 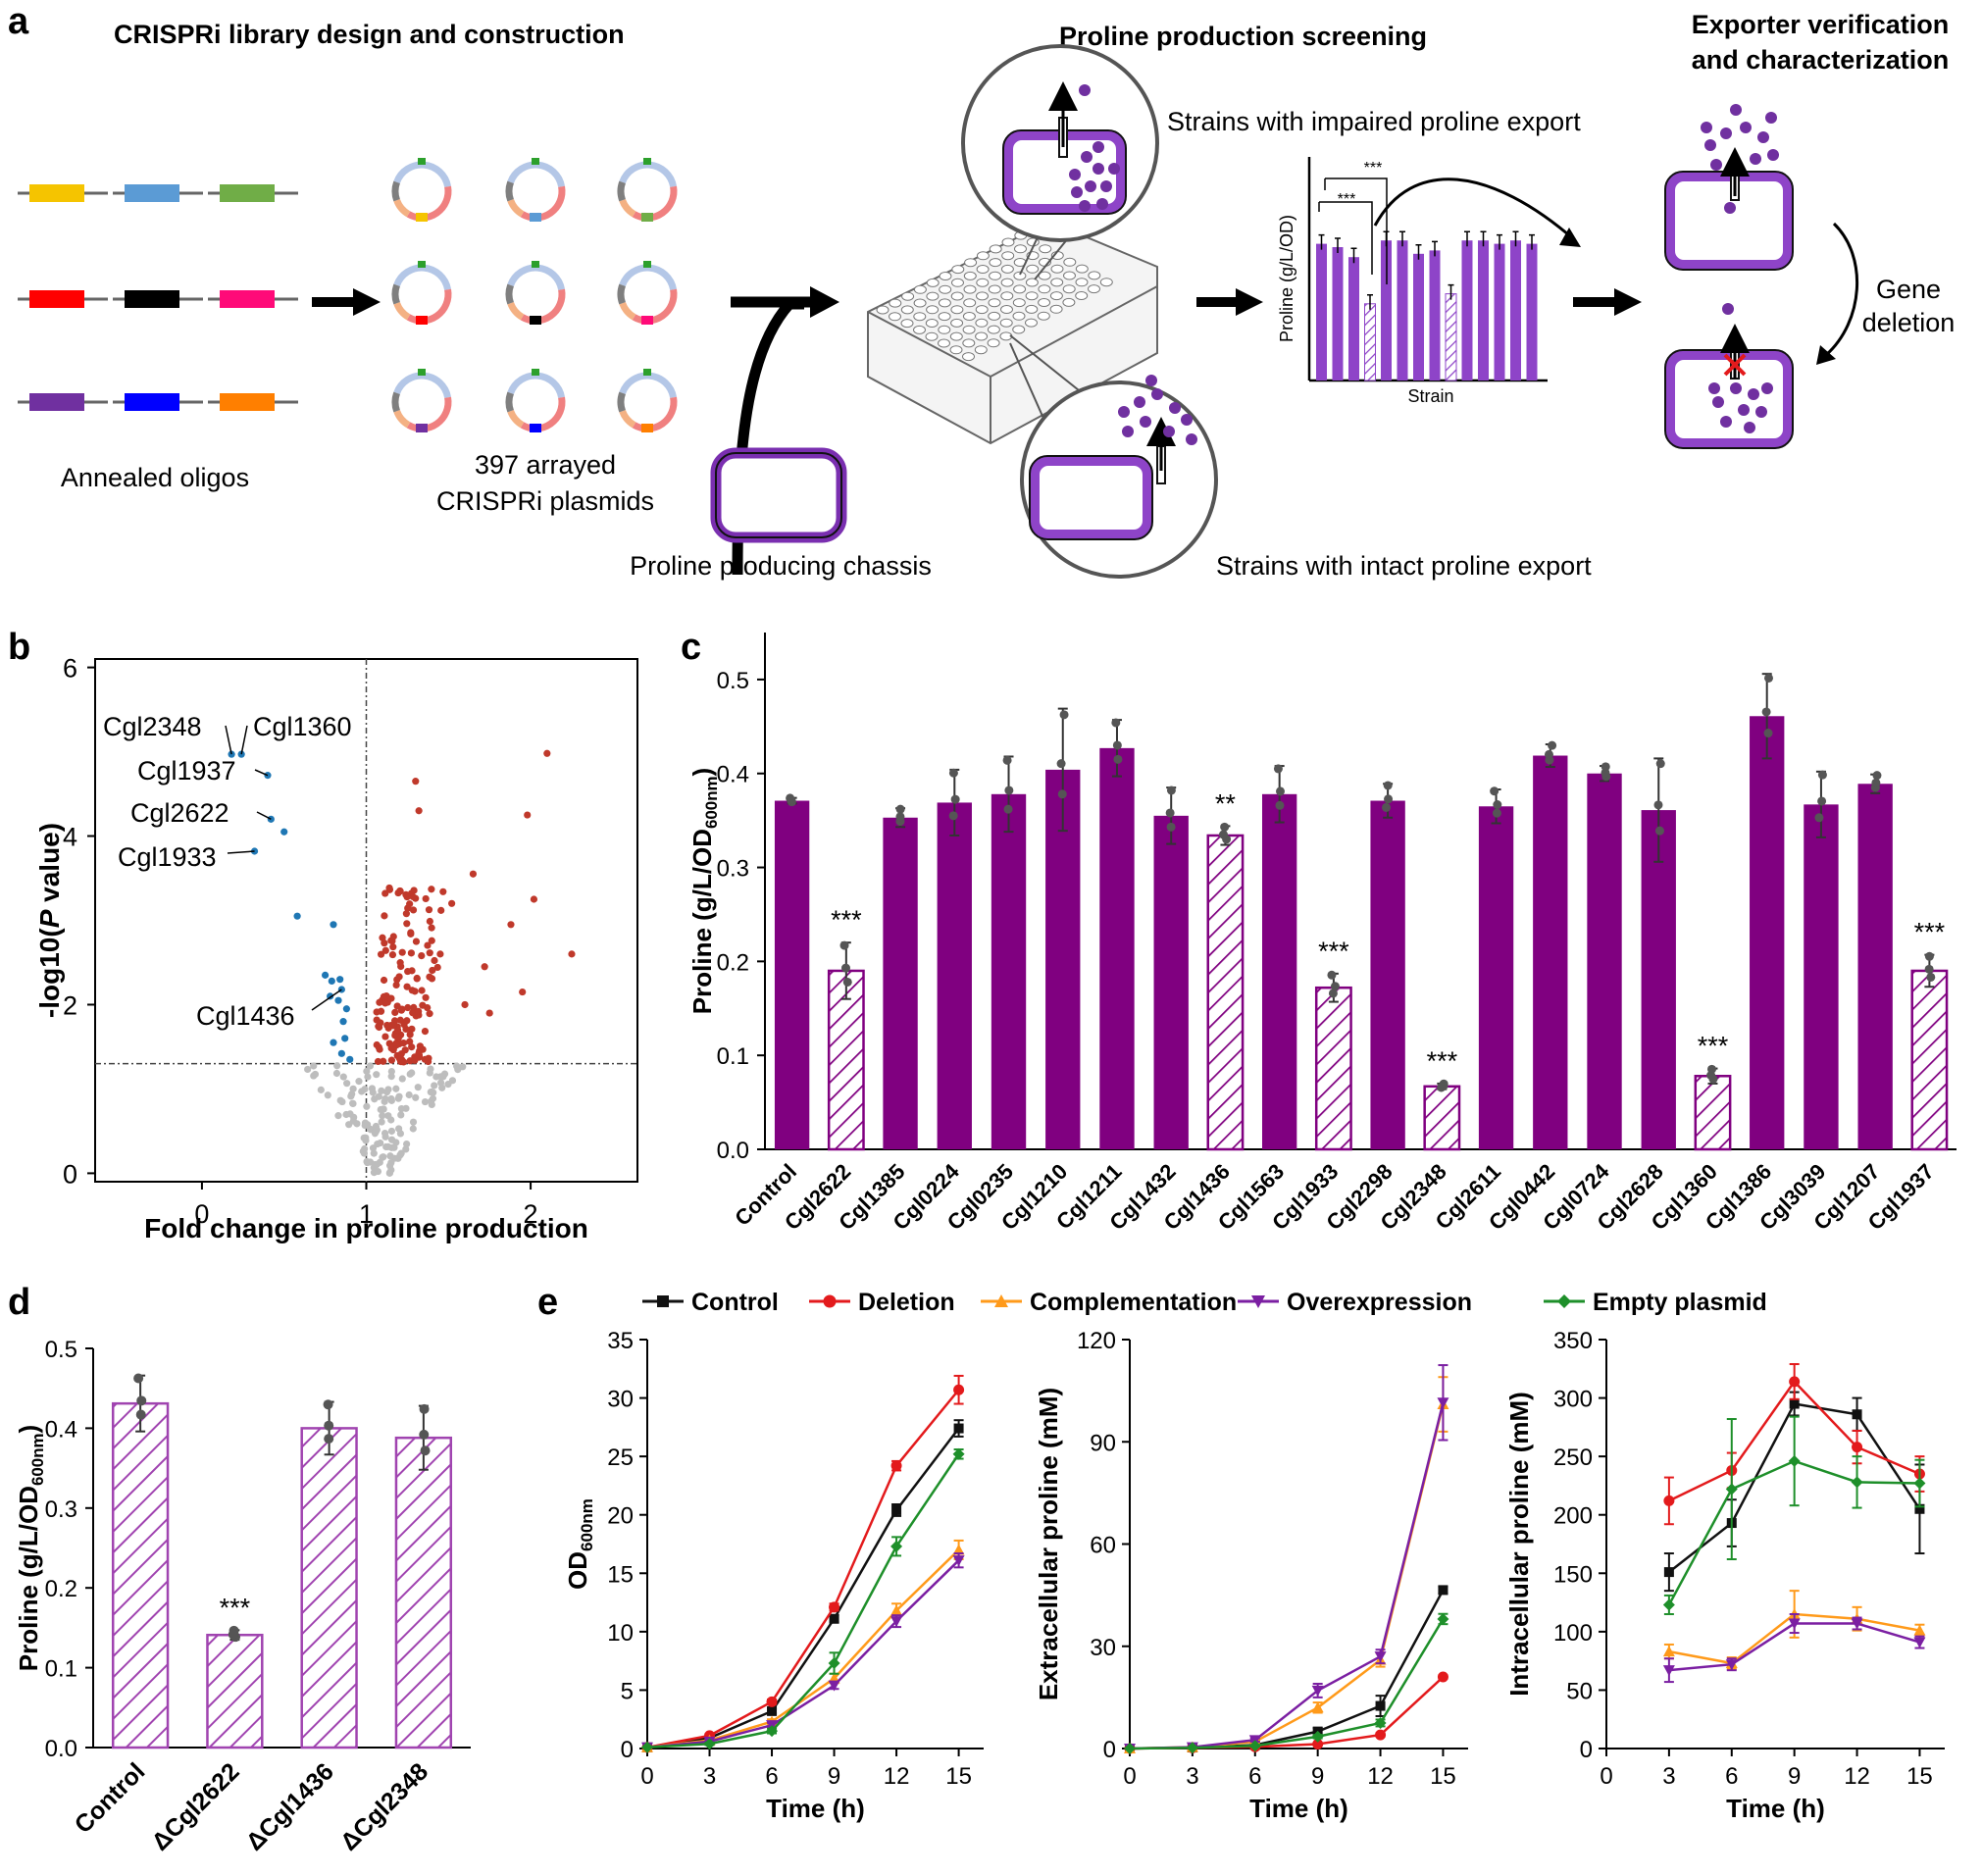 I want to click on bar-y-tick-label: 0.5, so click(x=61, y=1350).